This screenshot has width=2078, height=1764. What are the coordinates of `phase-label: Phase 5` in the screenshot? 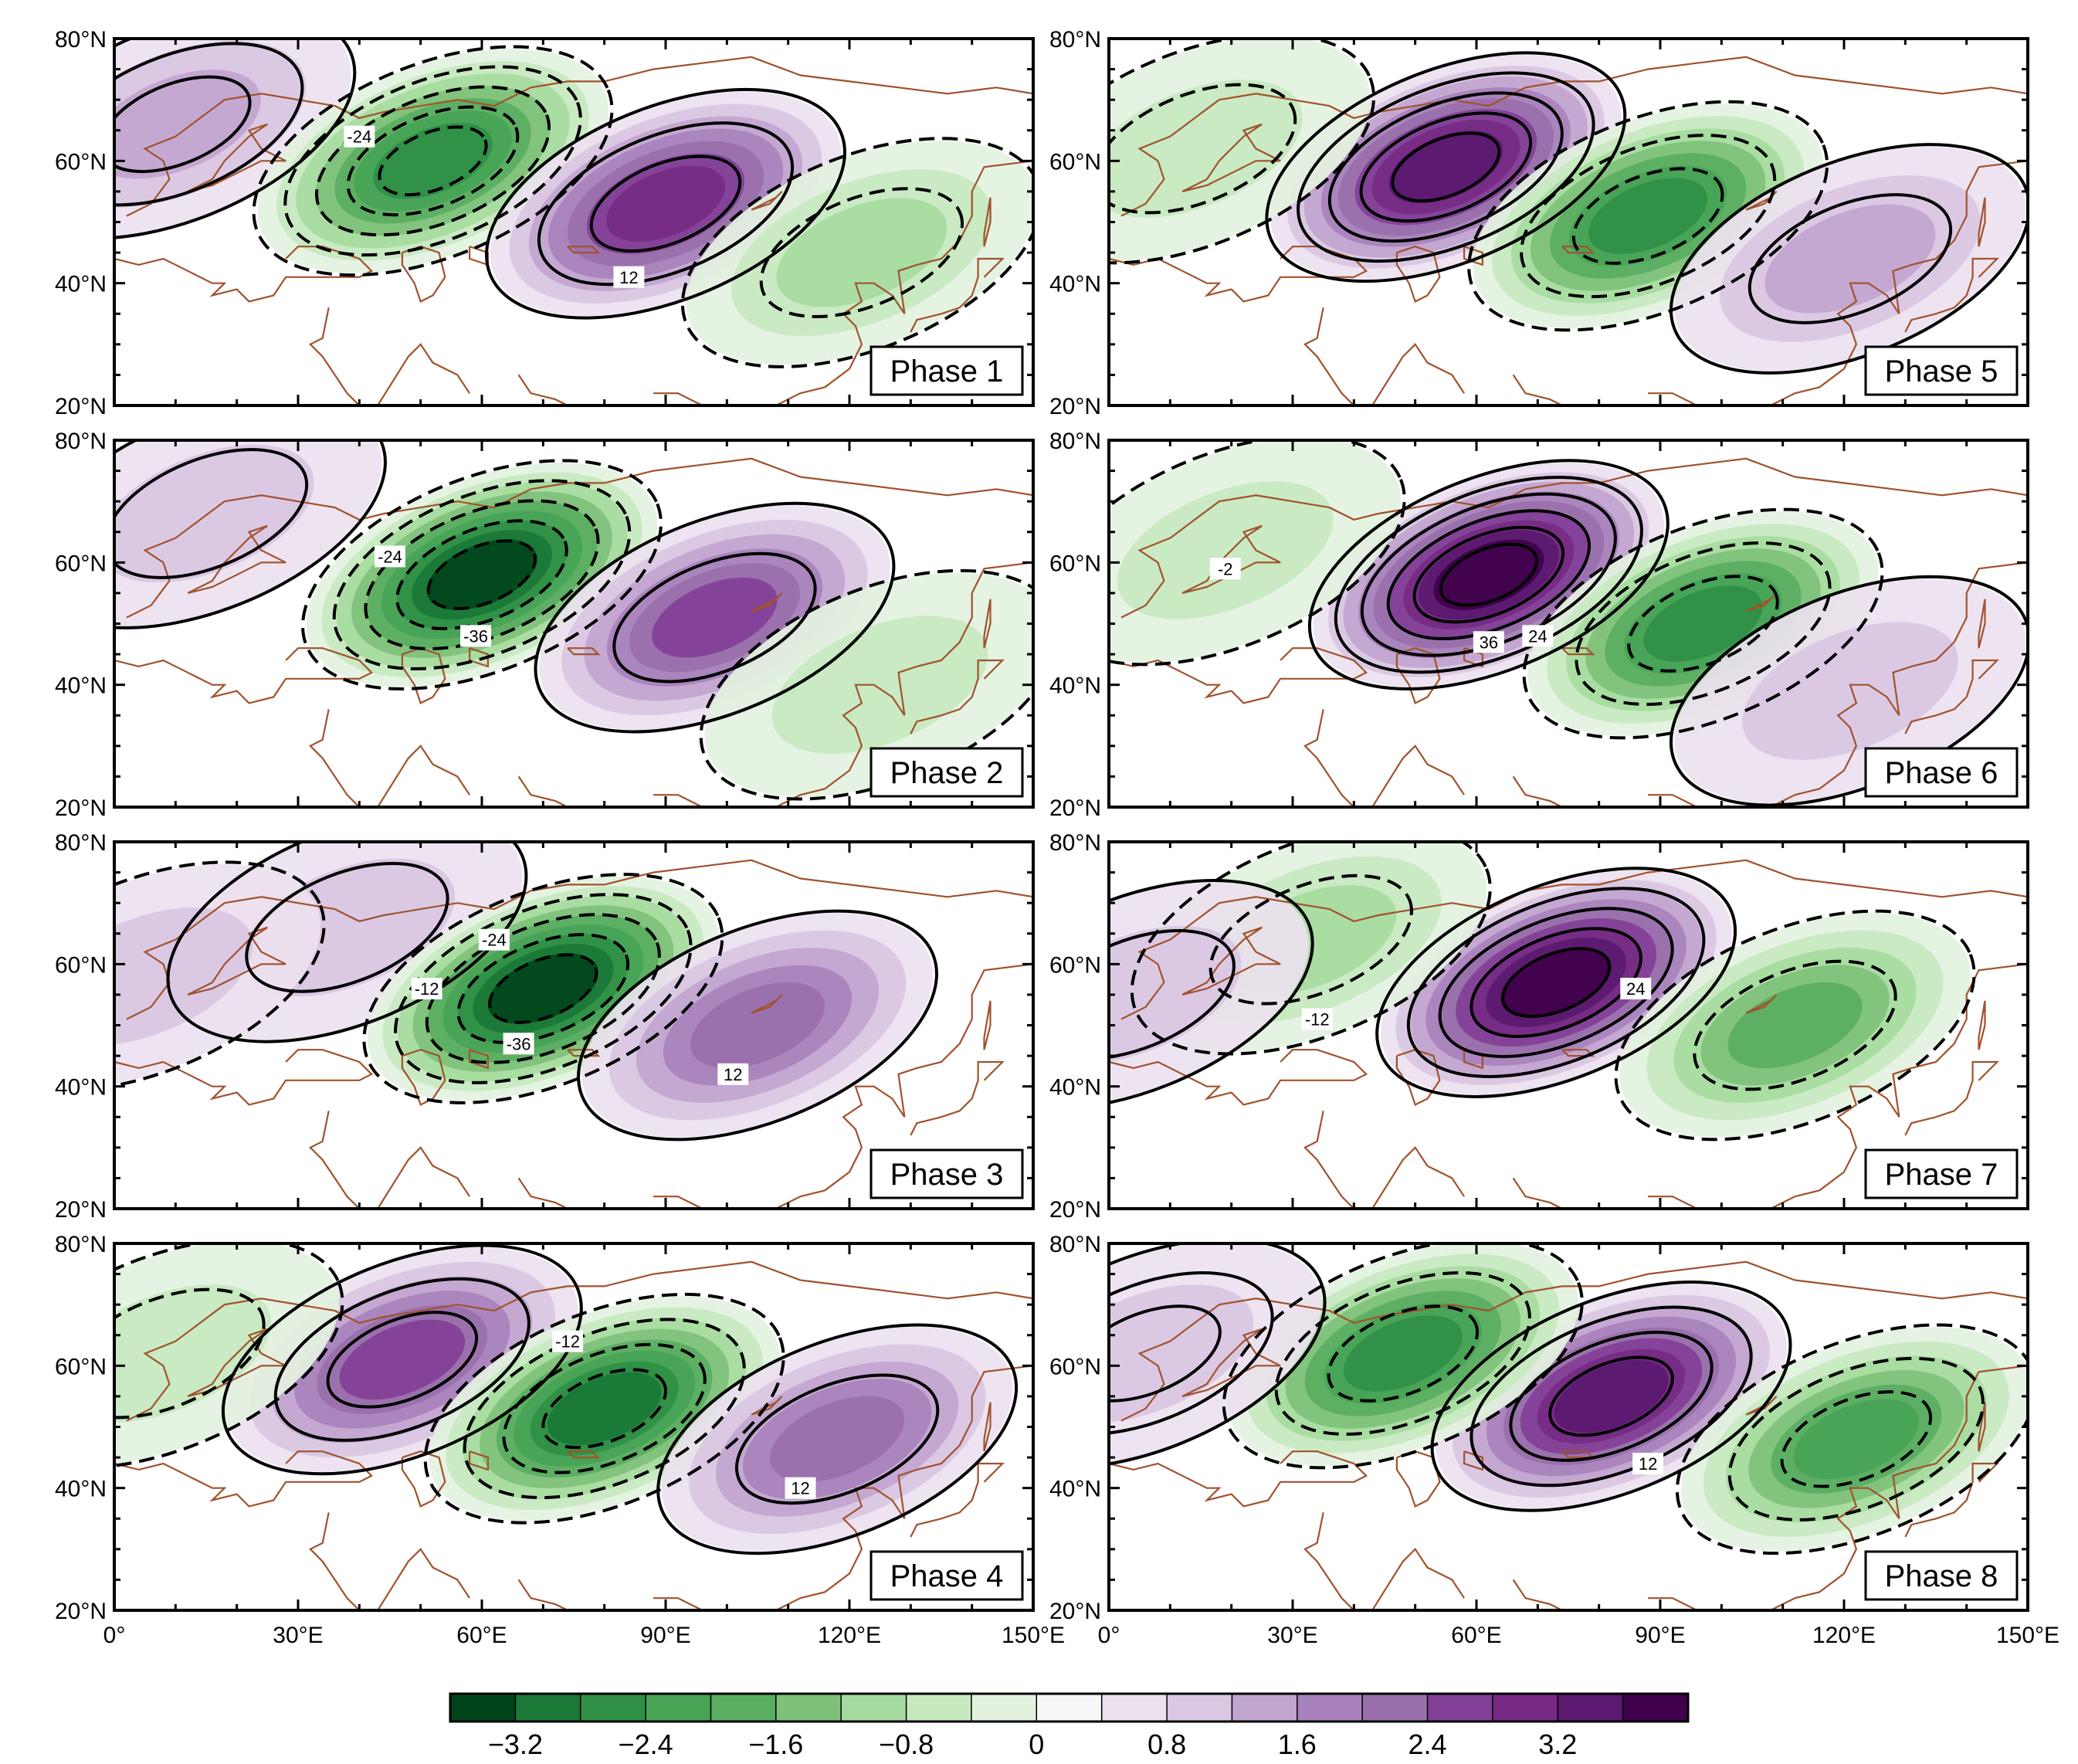 It's located at (1941, 370).